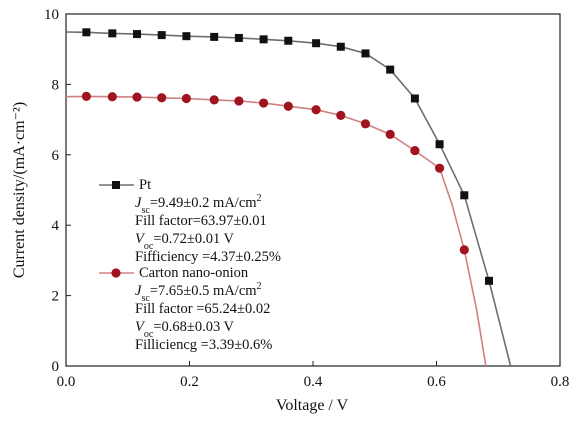 The image size is (576, 424). I want to click on legend-label: Pt, so click(145, 185).